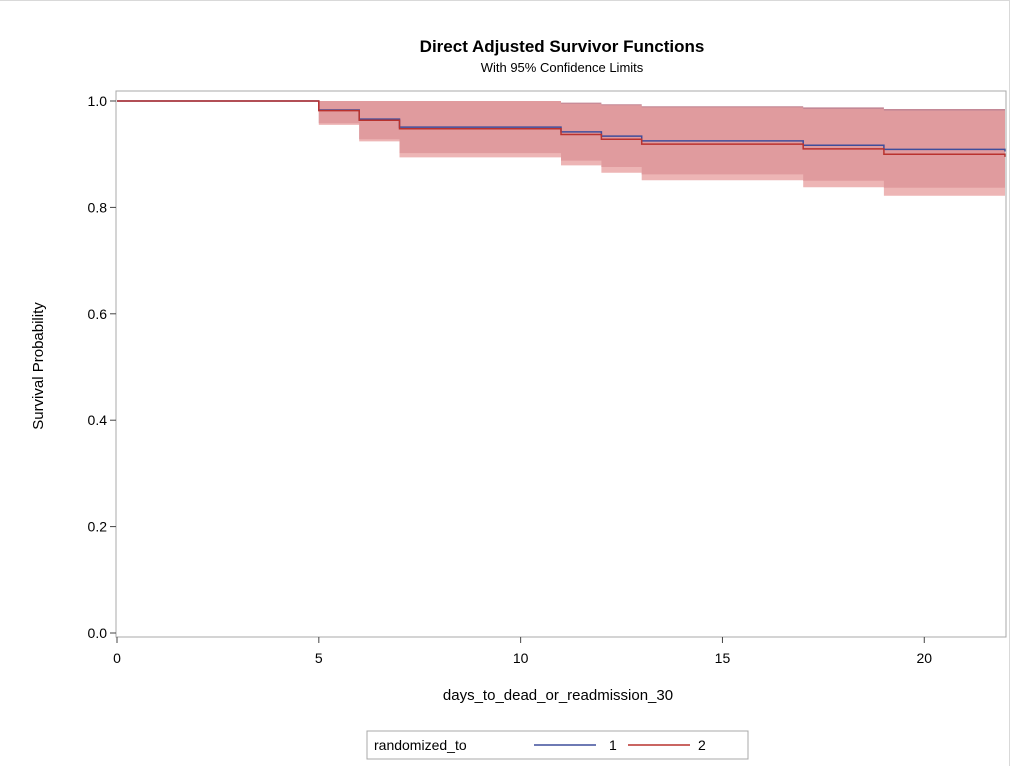  I want to click on chart-subtitle: With 95% Confidence Limits, so click(562, 67).